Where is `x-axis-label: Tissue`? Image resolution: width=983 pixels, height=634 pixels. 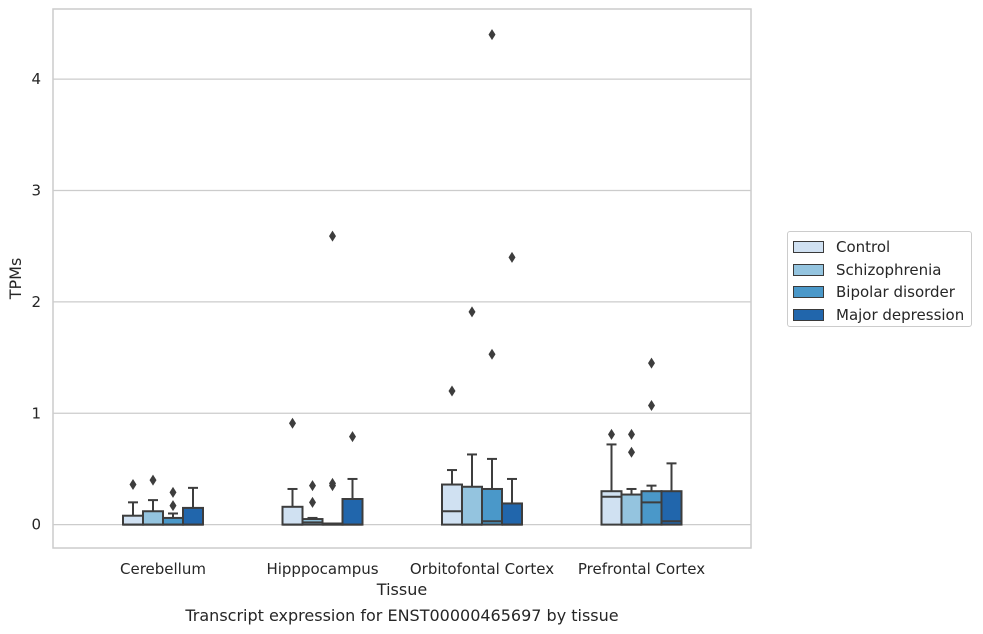
x-axis-label: Tissue is located at coordinates (401, 589).